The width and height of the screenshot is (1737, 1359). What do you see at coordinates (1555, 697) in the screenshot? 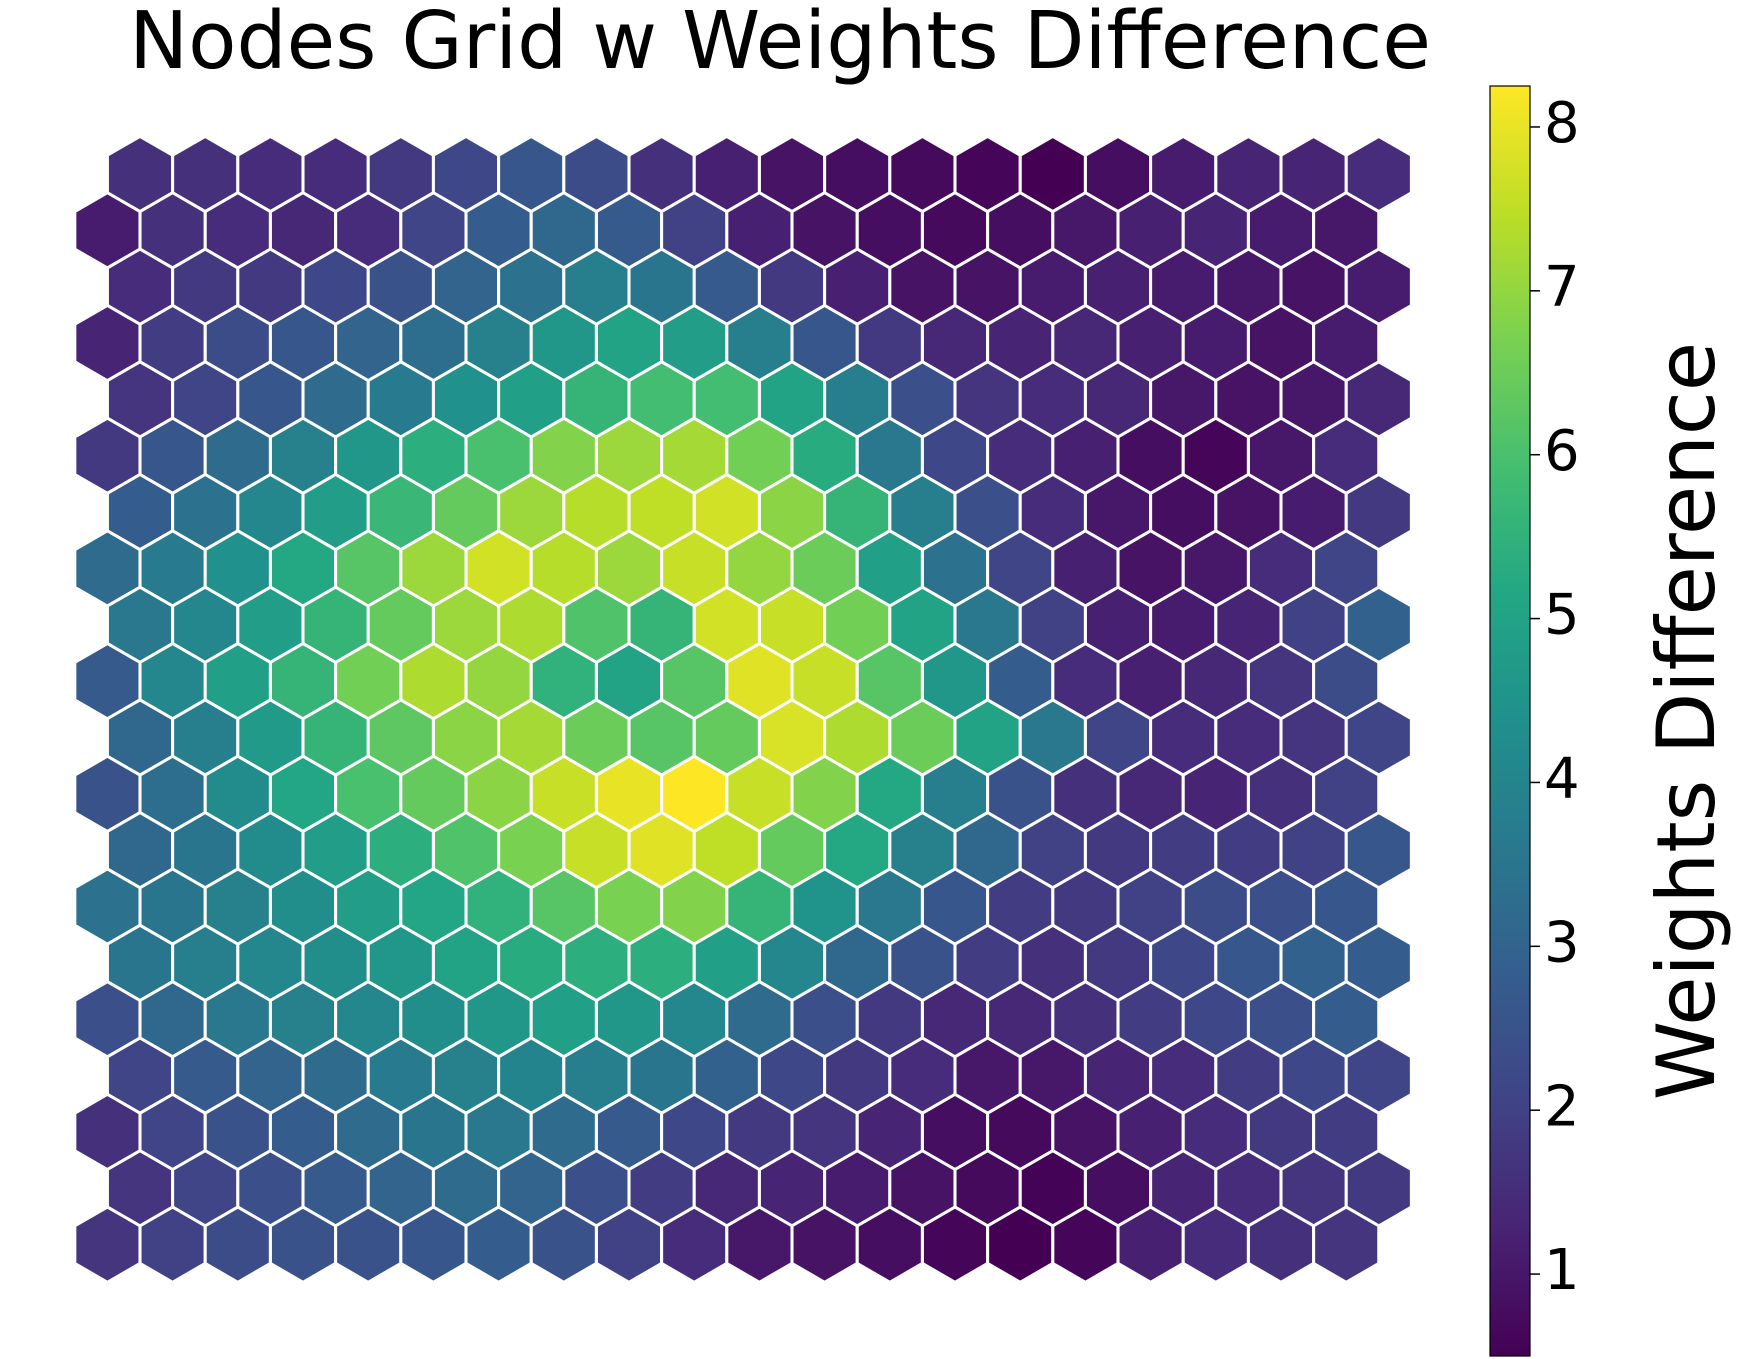
I see `colorbar-ticks: 1 2 3 4 5 6 7 8` at bounding box center [1555, 697].